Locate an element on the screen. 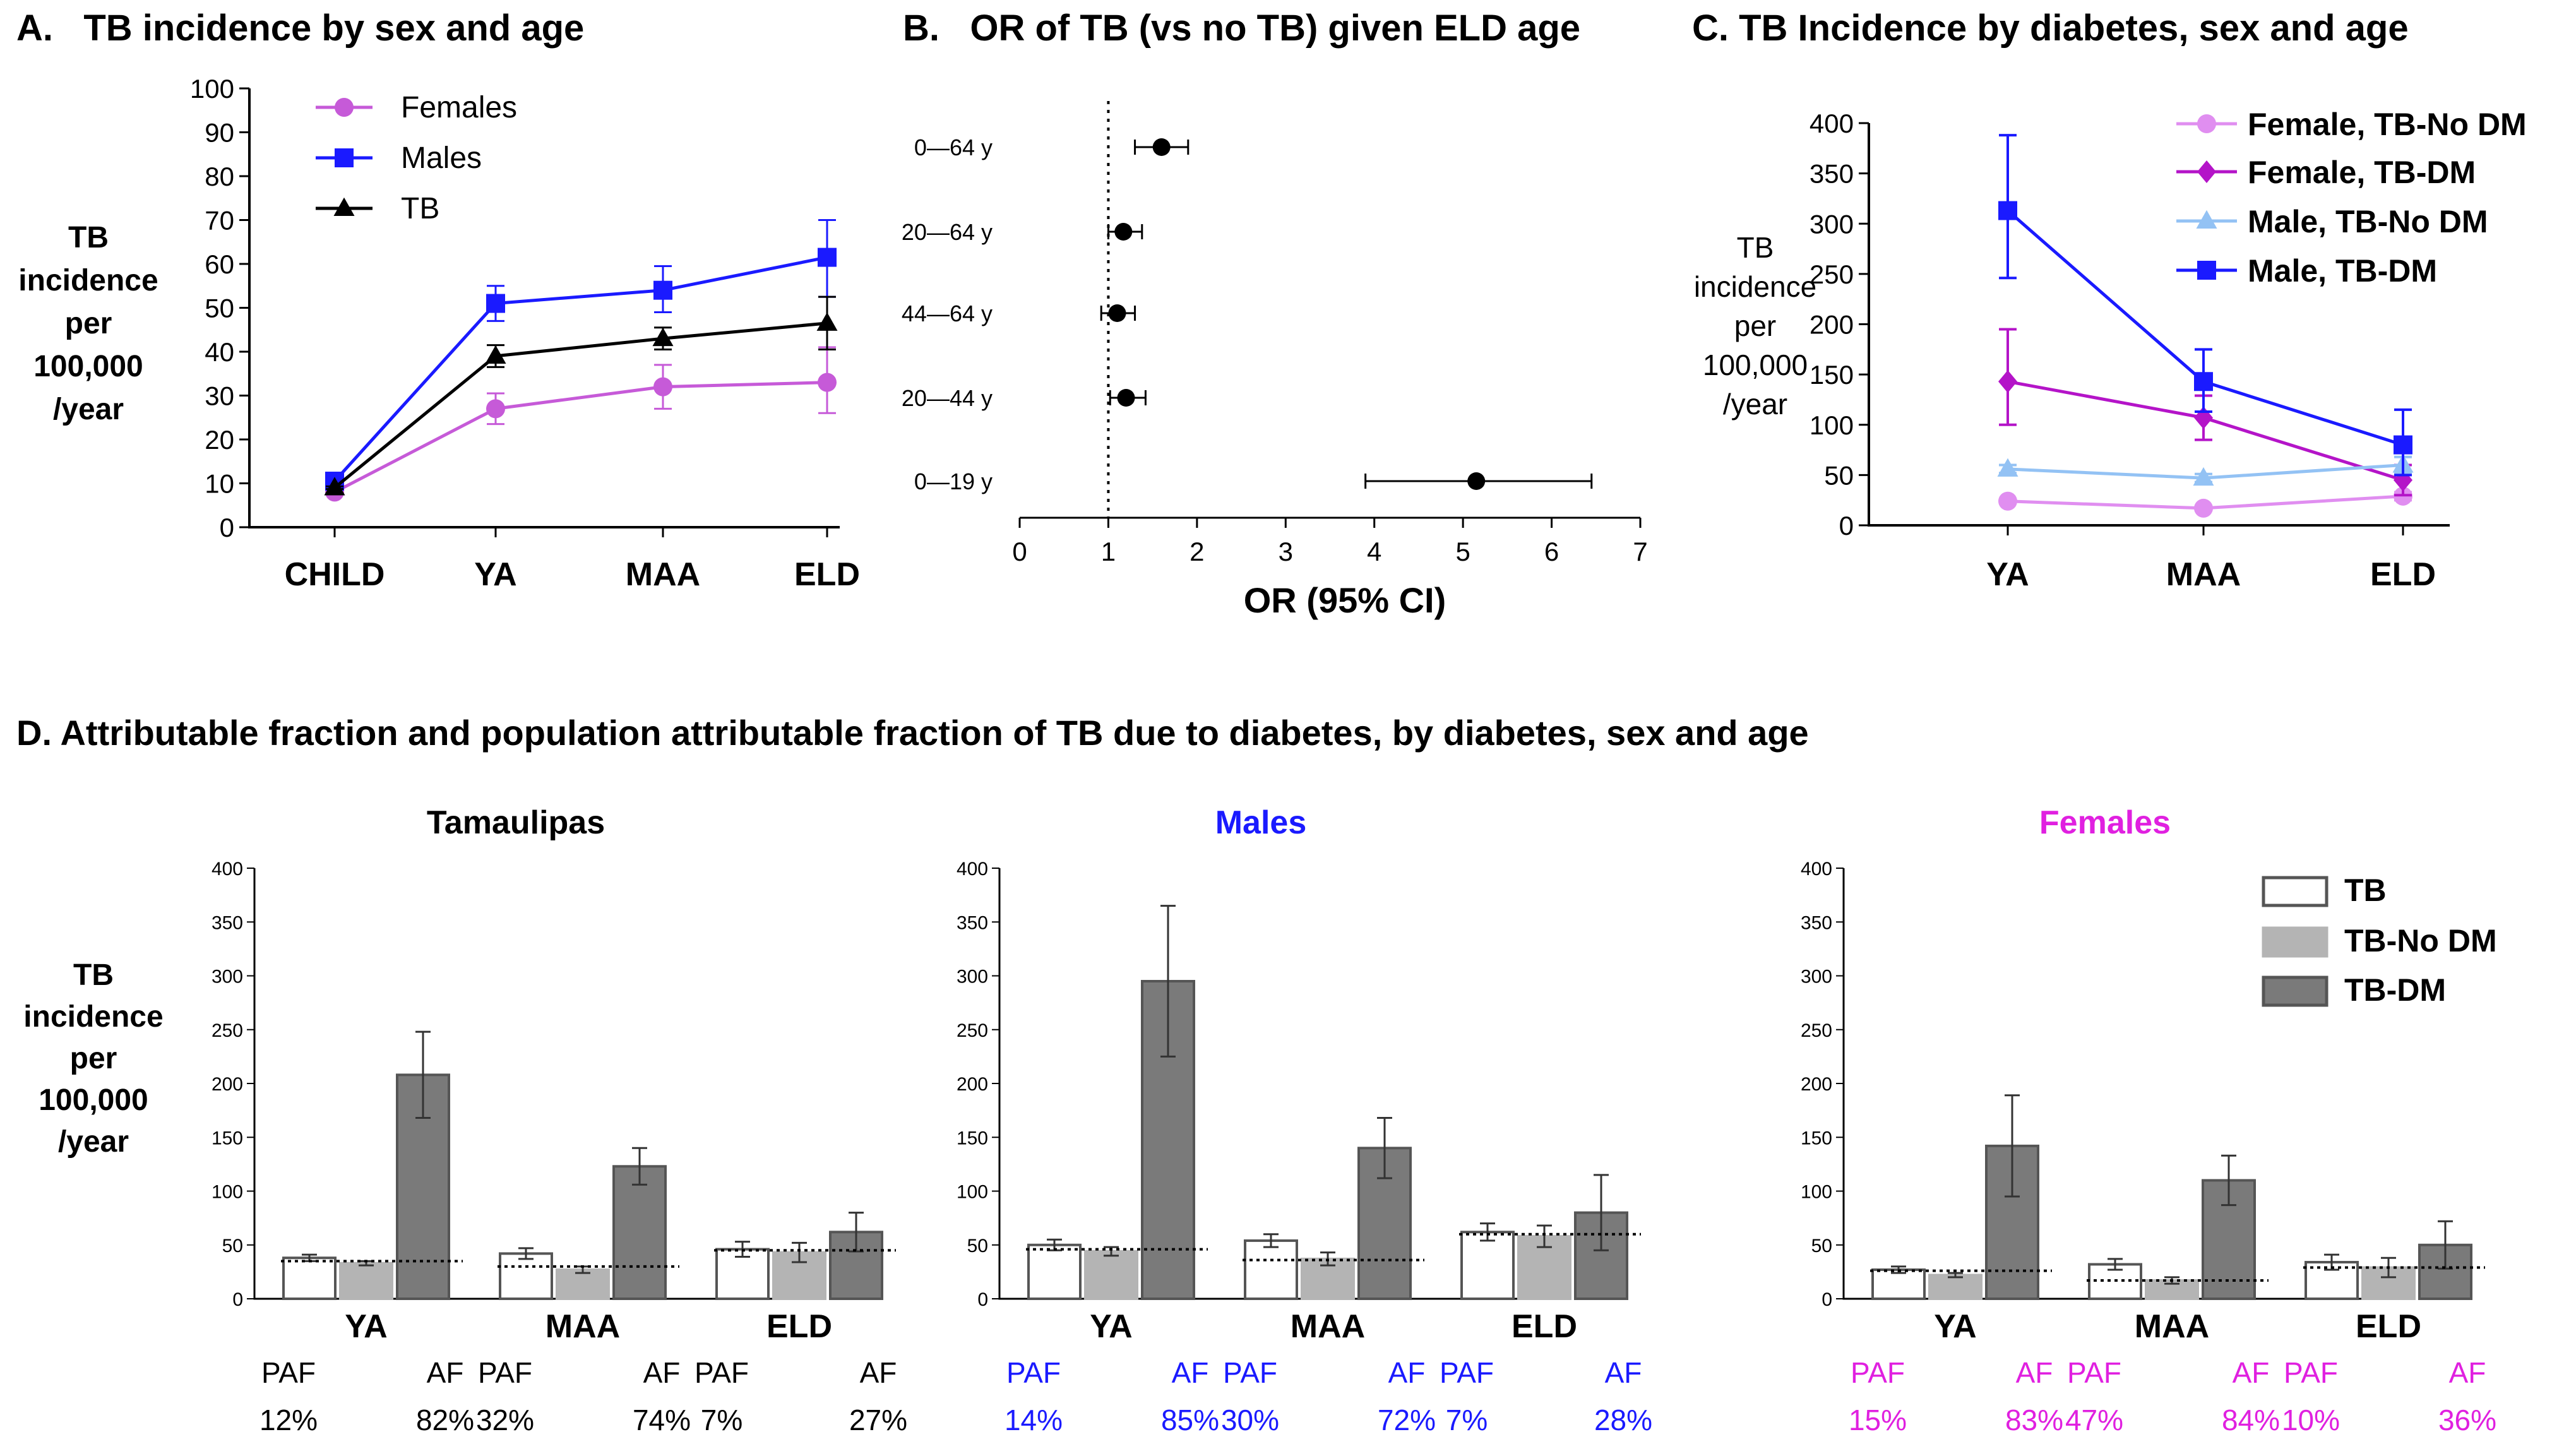 This screenshot has width=2576, height=1444. panel-c-ylabel-line: incidence is located at coordinates (1755, 286).